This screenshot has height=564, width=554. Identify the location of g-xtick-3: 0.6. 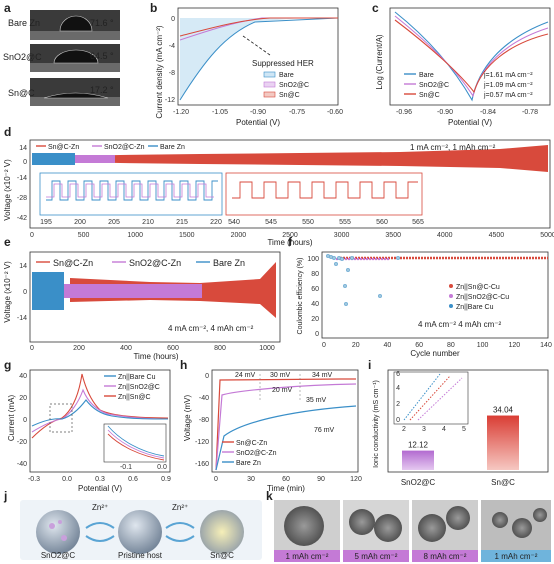
(133, 479).